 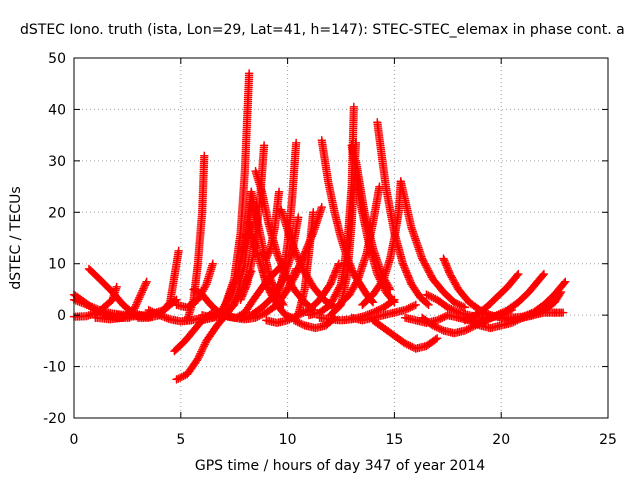 What do you see at coordinates (57, 59) in the screenshot?
I see `y-tick-label: 50` at bounding box center [57, 59].